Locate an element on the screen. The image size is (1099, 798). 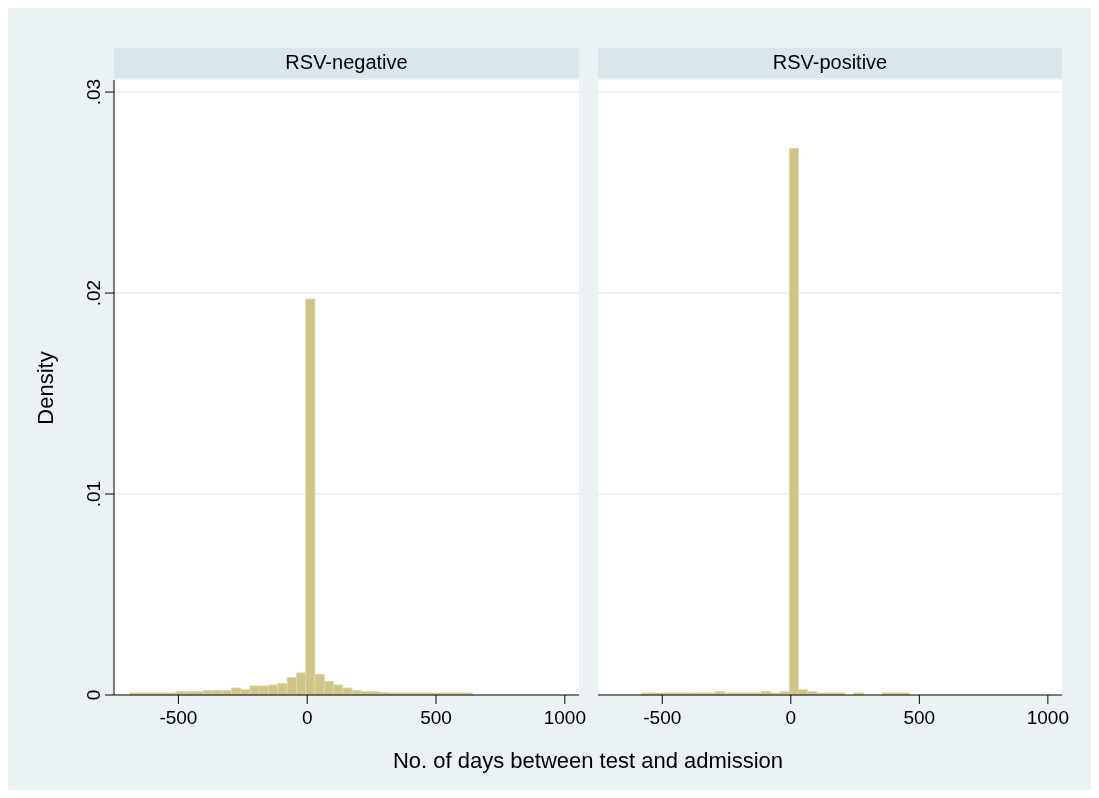
x-axis-title: No. of days between test and admission is located at coordinates (588, 760).